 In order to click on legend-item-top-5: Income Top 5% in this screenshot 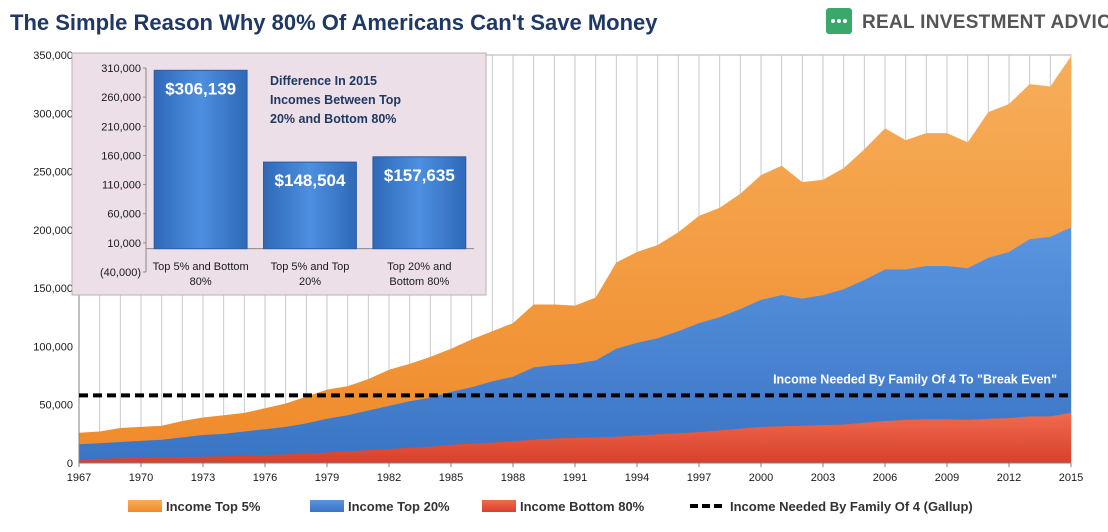, I will do `click(194, 506)`.